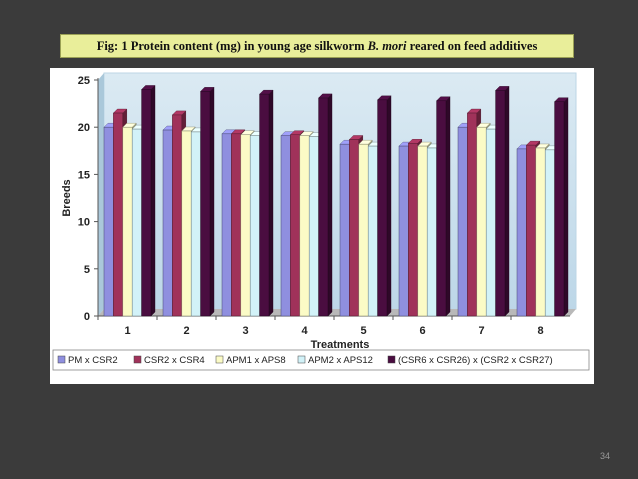 This screenshot has width=638, height=479. What do you see at coordinates (93, 360) in the screenshot?
I see `legend-label-0: PM x CSR2` at bounding box center [93, 360].